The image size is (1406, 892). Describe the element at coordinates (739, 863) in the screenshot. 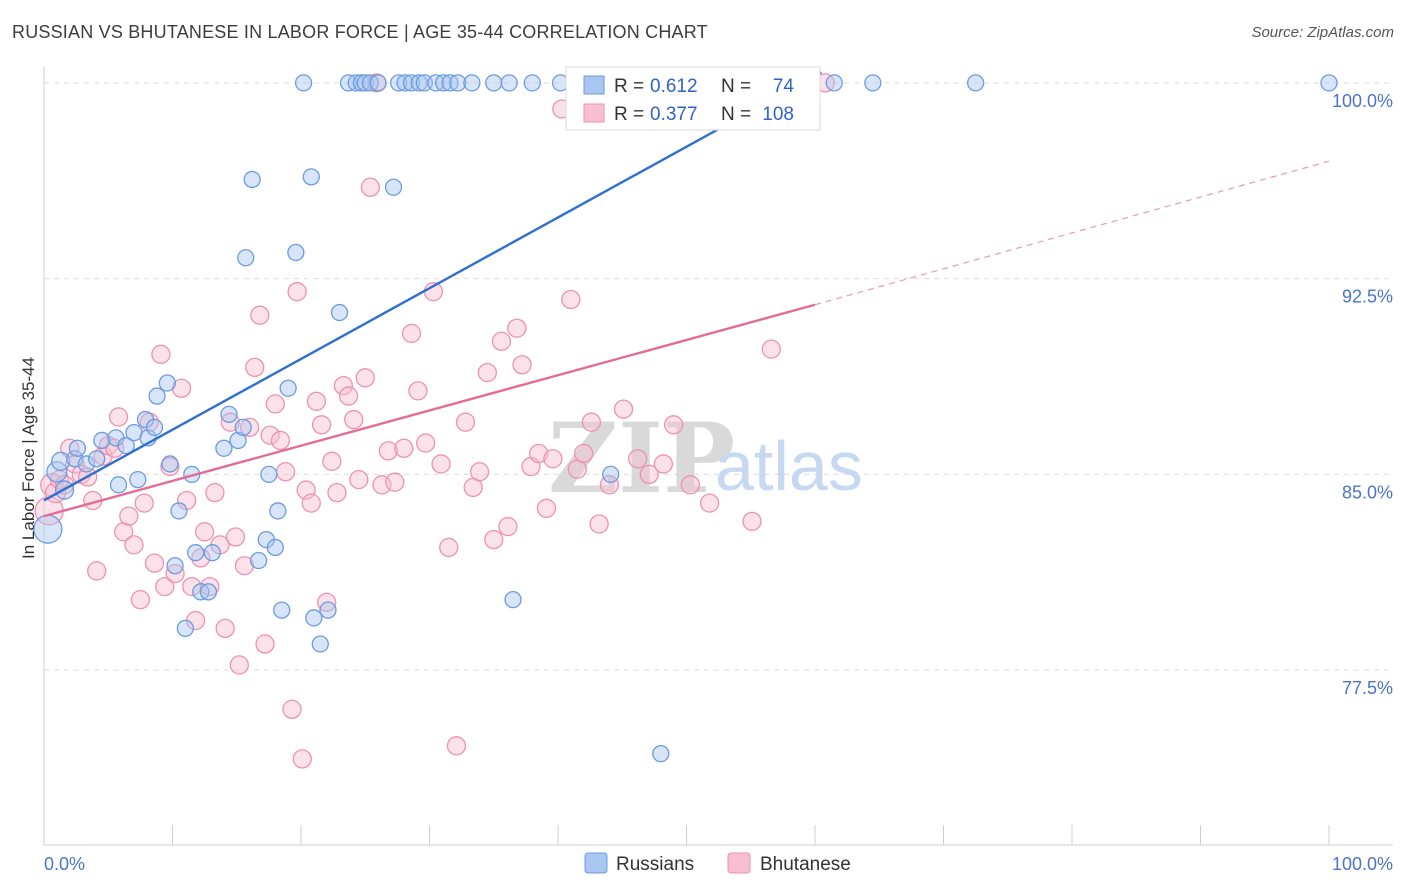

I see `bottom-legend-swatch-bhutanese` at that location.